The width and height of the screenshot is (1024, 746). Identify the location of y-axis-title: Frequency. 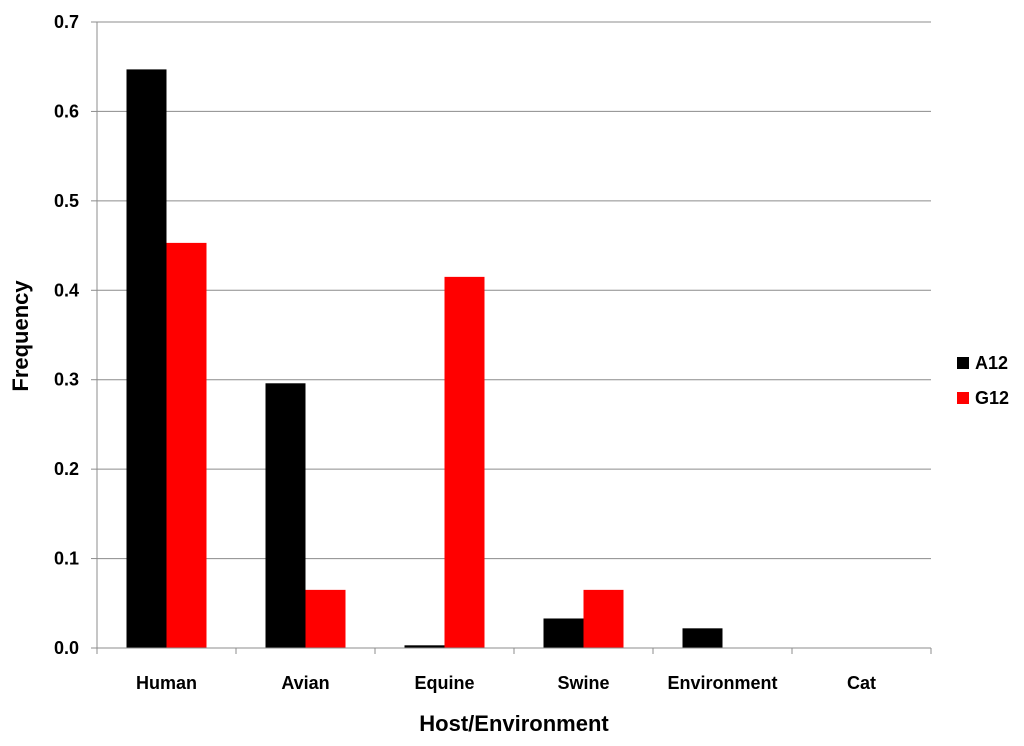
(20, 336).